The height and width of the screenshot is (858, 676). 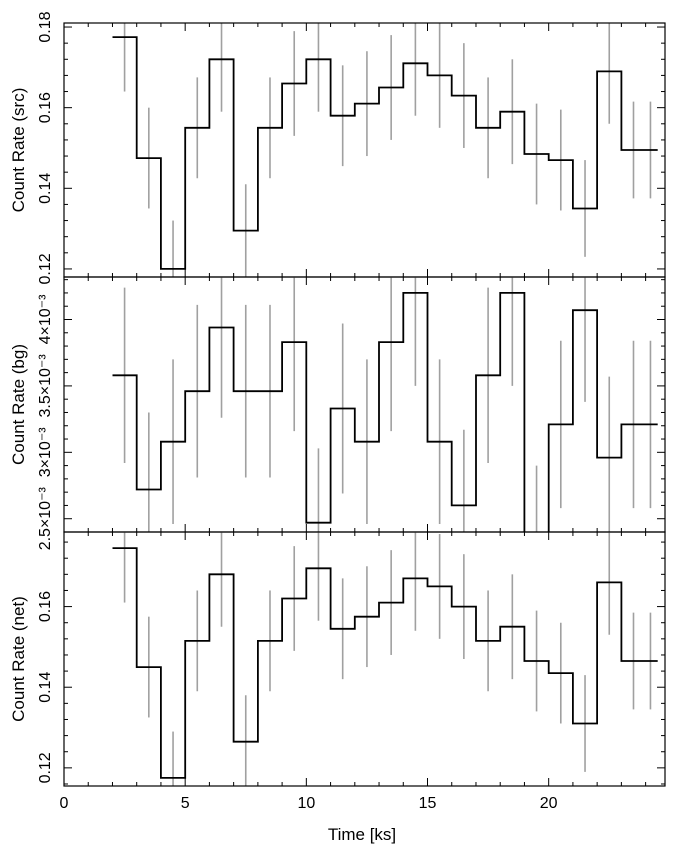 I want to click on y-tick-label: 3.5×10⁻³, so click(x=45, y=386).